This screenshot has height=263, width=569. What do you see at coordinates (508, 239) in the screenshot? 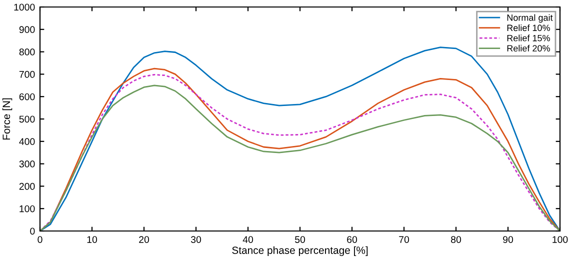
I see `x-tick-label: 90` at bounding box center [508, 239].